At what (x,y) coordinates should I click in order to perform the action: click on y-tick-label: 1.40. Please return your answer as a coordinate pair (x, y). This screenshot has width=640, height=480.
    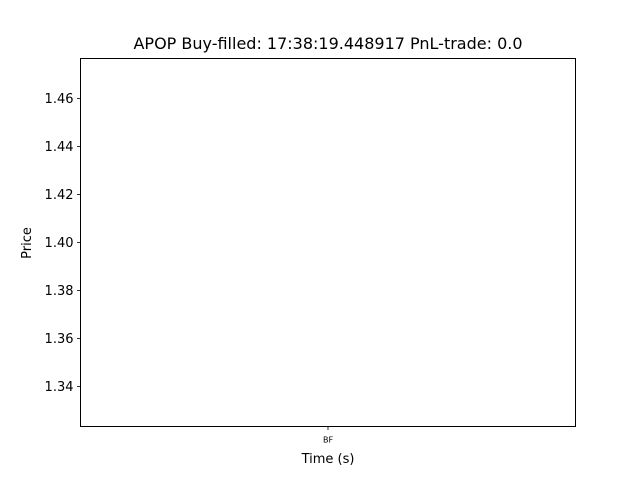
    Looking at the image, I should click on (59, 243).